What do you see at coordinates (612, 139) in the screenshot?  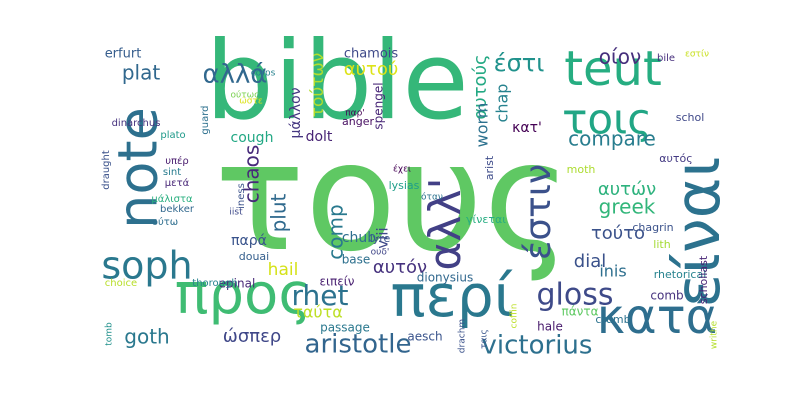 I see `word-18: compare` at bounding box center [612, 139].